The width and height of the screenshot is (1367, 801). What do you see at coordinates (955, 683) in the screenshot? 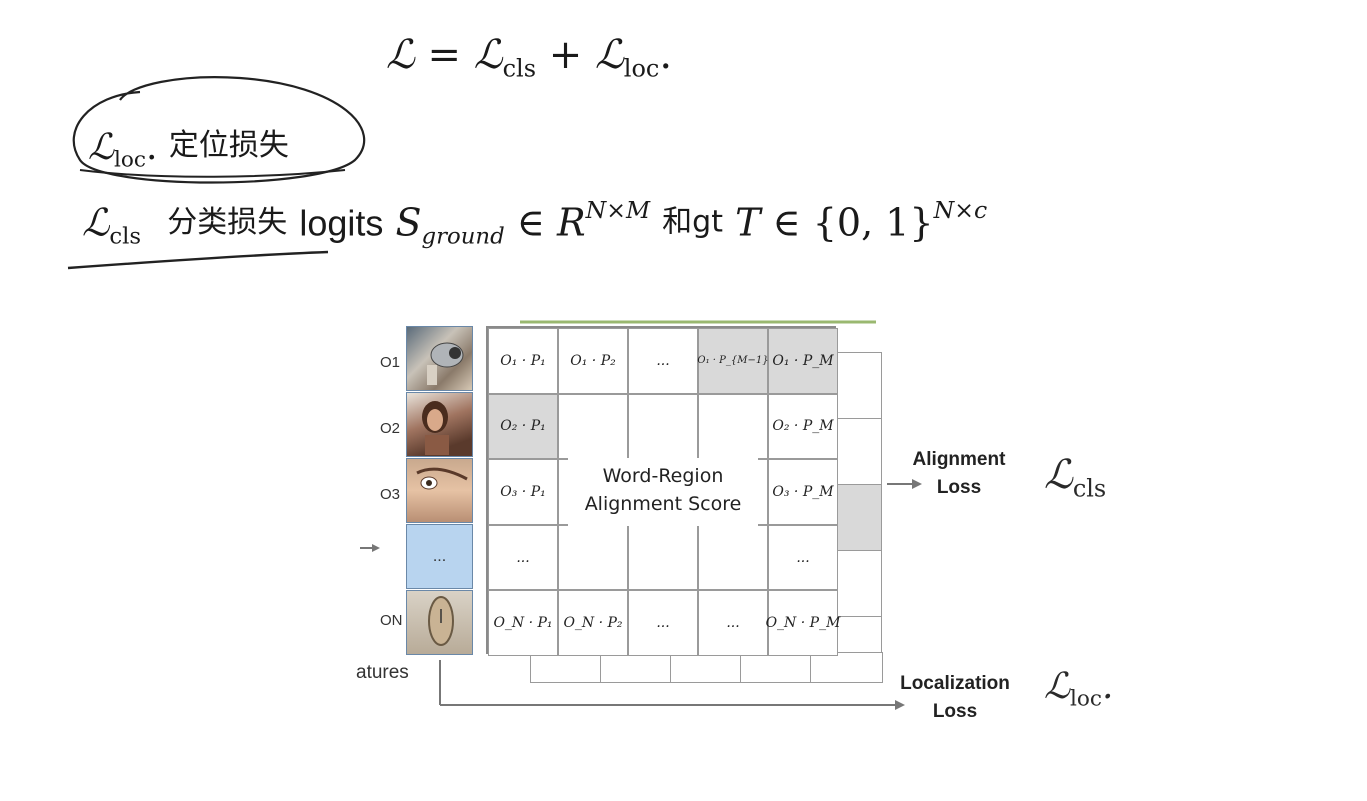
I see `localization-loss-line-1: Localization` at bounding box center [955, 683].